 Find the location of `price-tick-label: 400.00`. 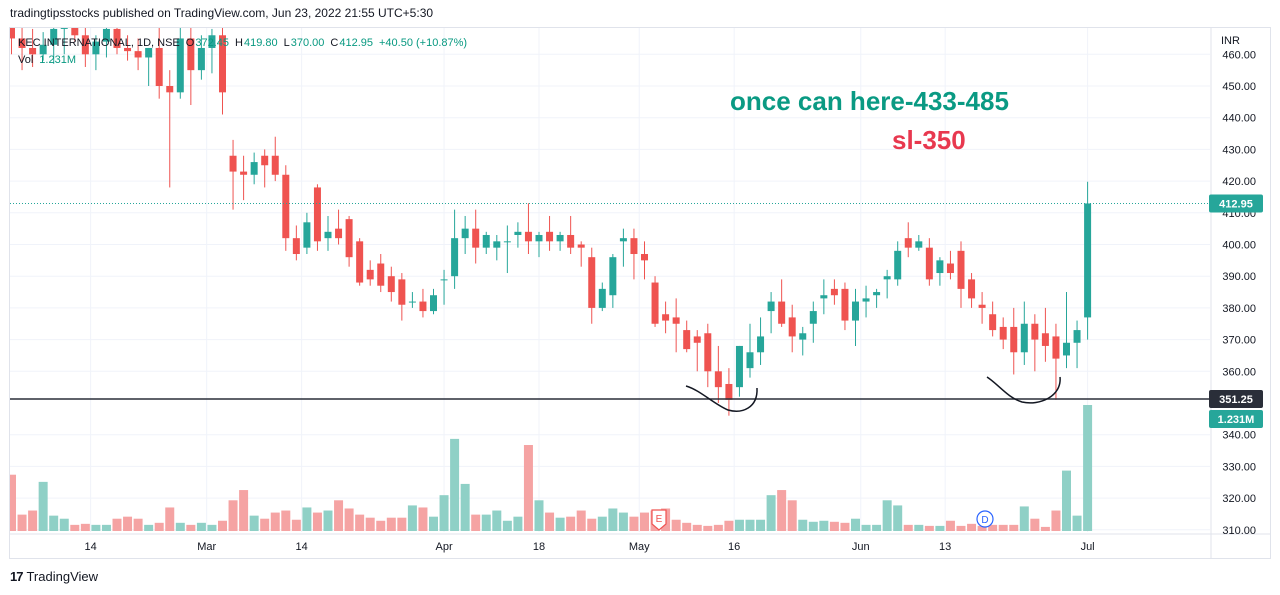

price-tick-label: 400.00 is located at coordinates (1239, 246).